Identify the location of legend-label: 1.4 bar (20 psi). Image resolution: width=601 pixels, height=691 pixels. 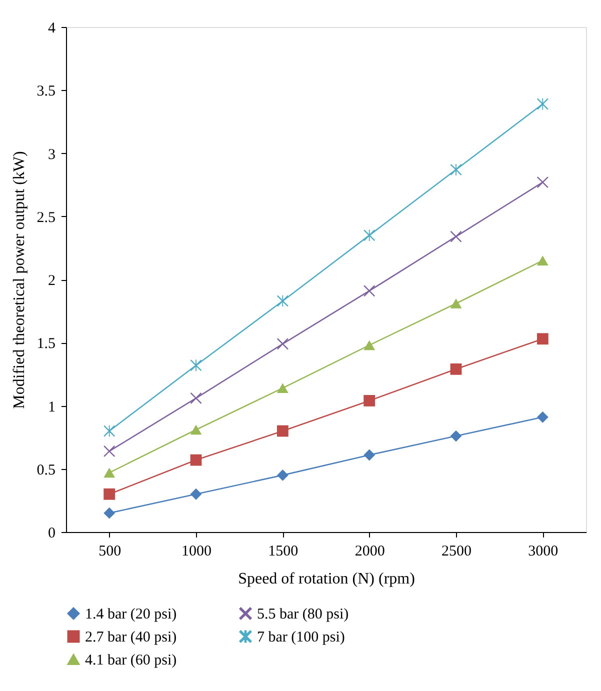
(131, 614).